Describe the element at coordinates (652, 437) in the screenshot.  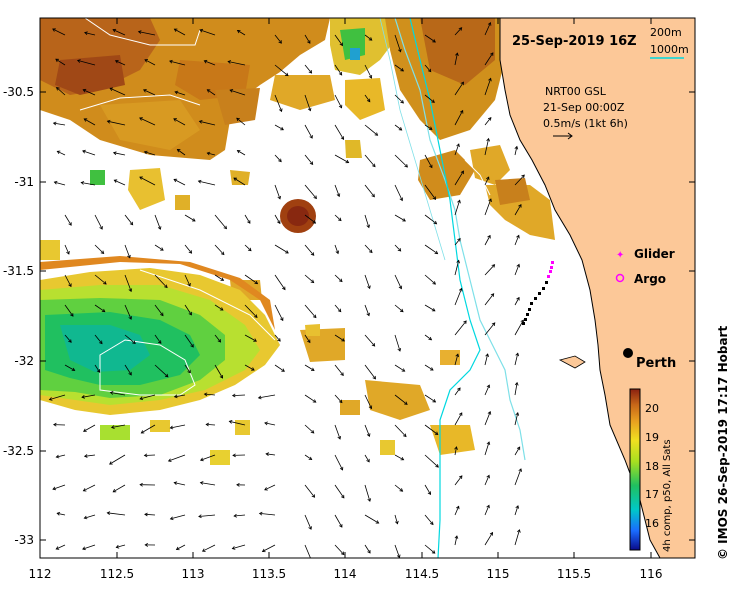
I see `colorbar-tick: 19` at that location.